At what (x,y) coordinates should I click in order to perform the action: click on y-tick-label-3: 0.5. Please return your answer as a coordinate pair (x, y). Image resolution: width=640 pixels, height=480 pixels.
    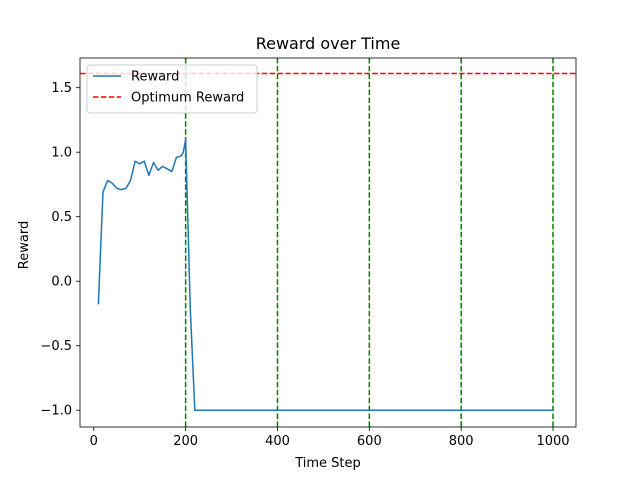
    Looking at the image, I should click on (61, 217).